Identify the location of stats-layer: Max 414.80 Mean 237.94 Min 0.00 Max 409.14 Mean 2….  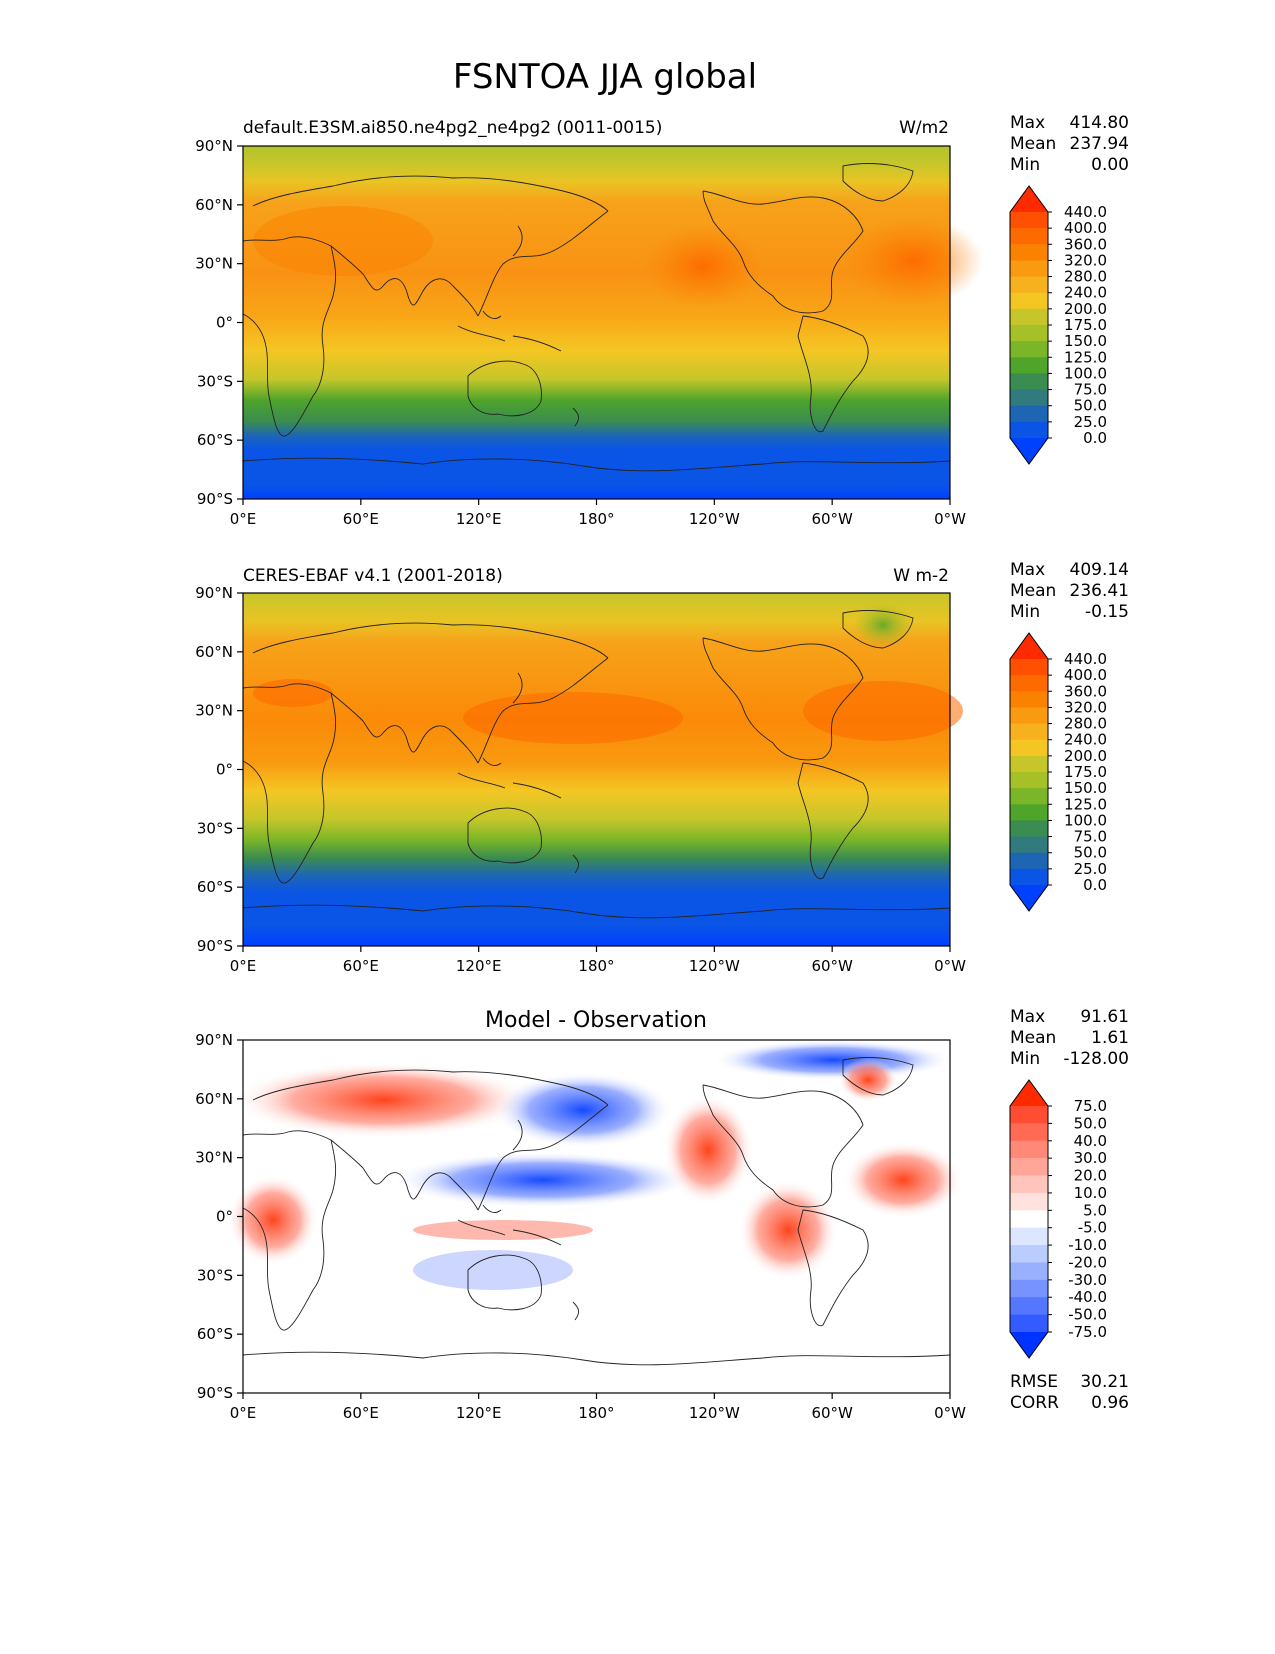
(1069, 763).